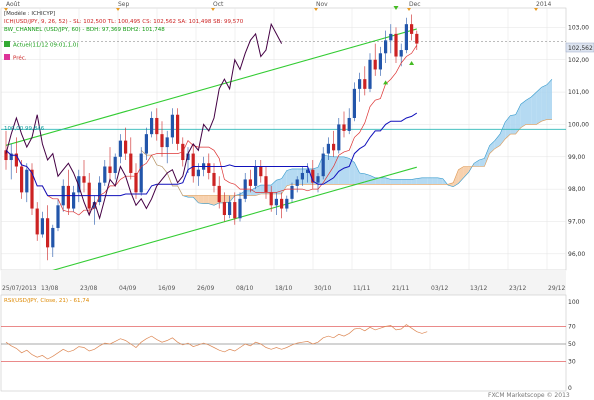 The height and width of the screenshot is (400, 594). Describe the element at coordinates (45, 46) in the screenshot. I see `active-tag: Actuel(11/12 09:01,1,0)` at that location.